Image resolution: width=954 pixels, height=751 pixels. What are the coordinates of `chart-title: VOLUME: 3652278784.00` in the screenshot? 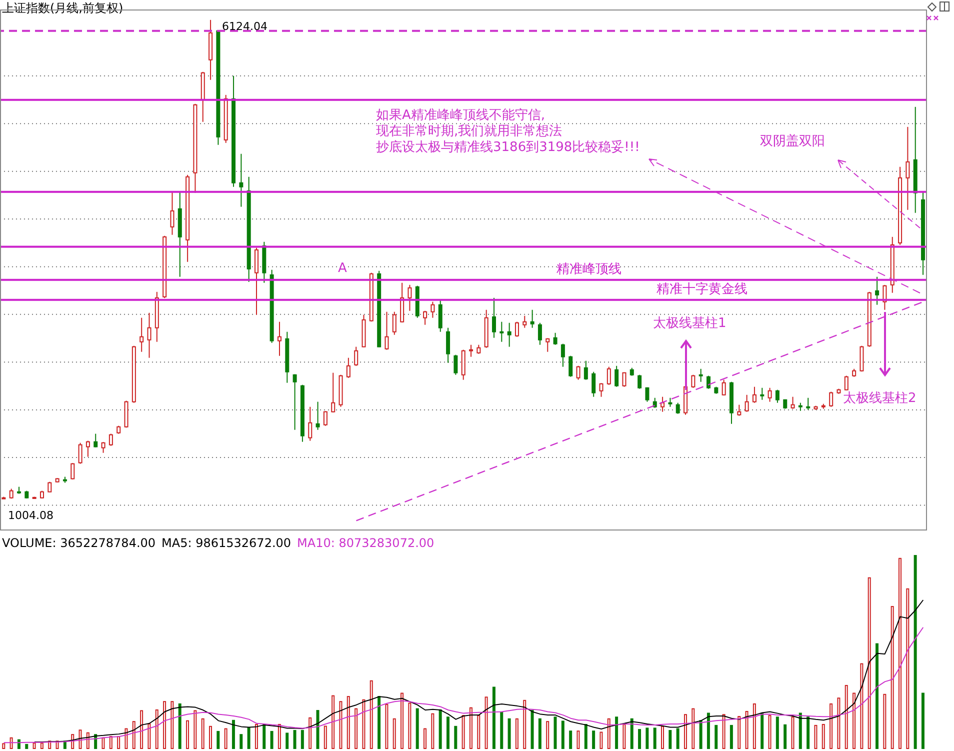 It's located at (79, 543).